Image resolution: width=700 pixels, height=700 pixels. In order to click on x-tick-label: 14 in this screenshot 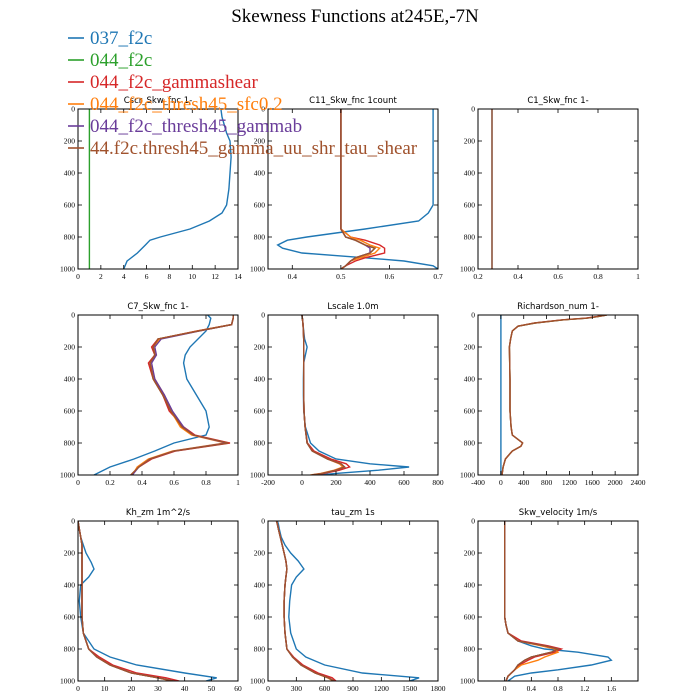, I will do `click(238, 276)`.